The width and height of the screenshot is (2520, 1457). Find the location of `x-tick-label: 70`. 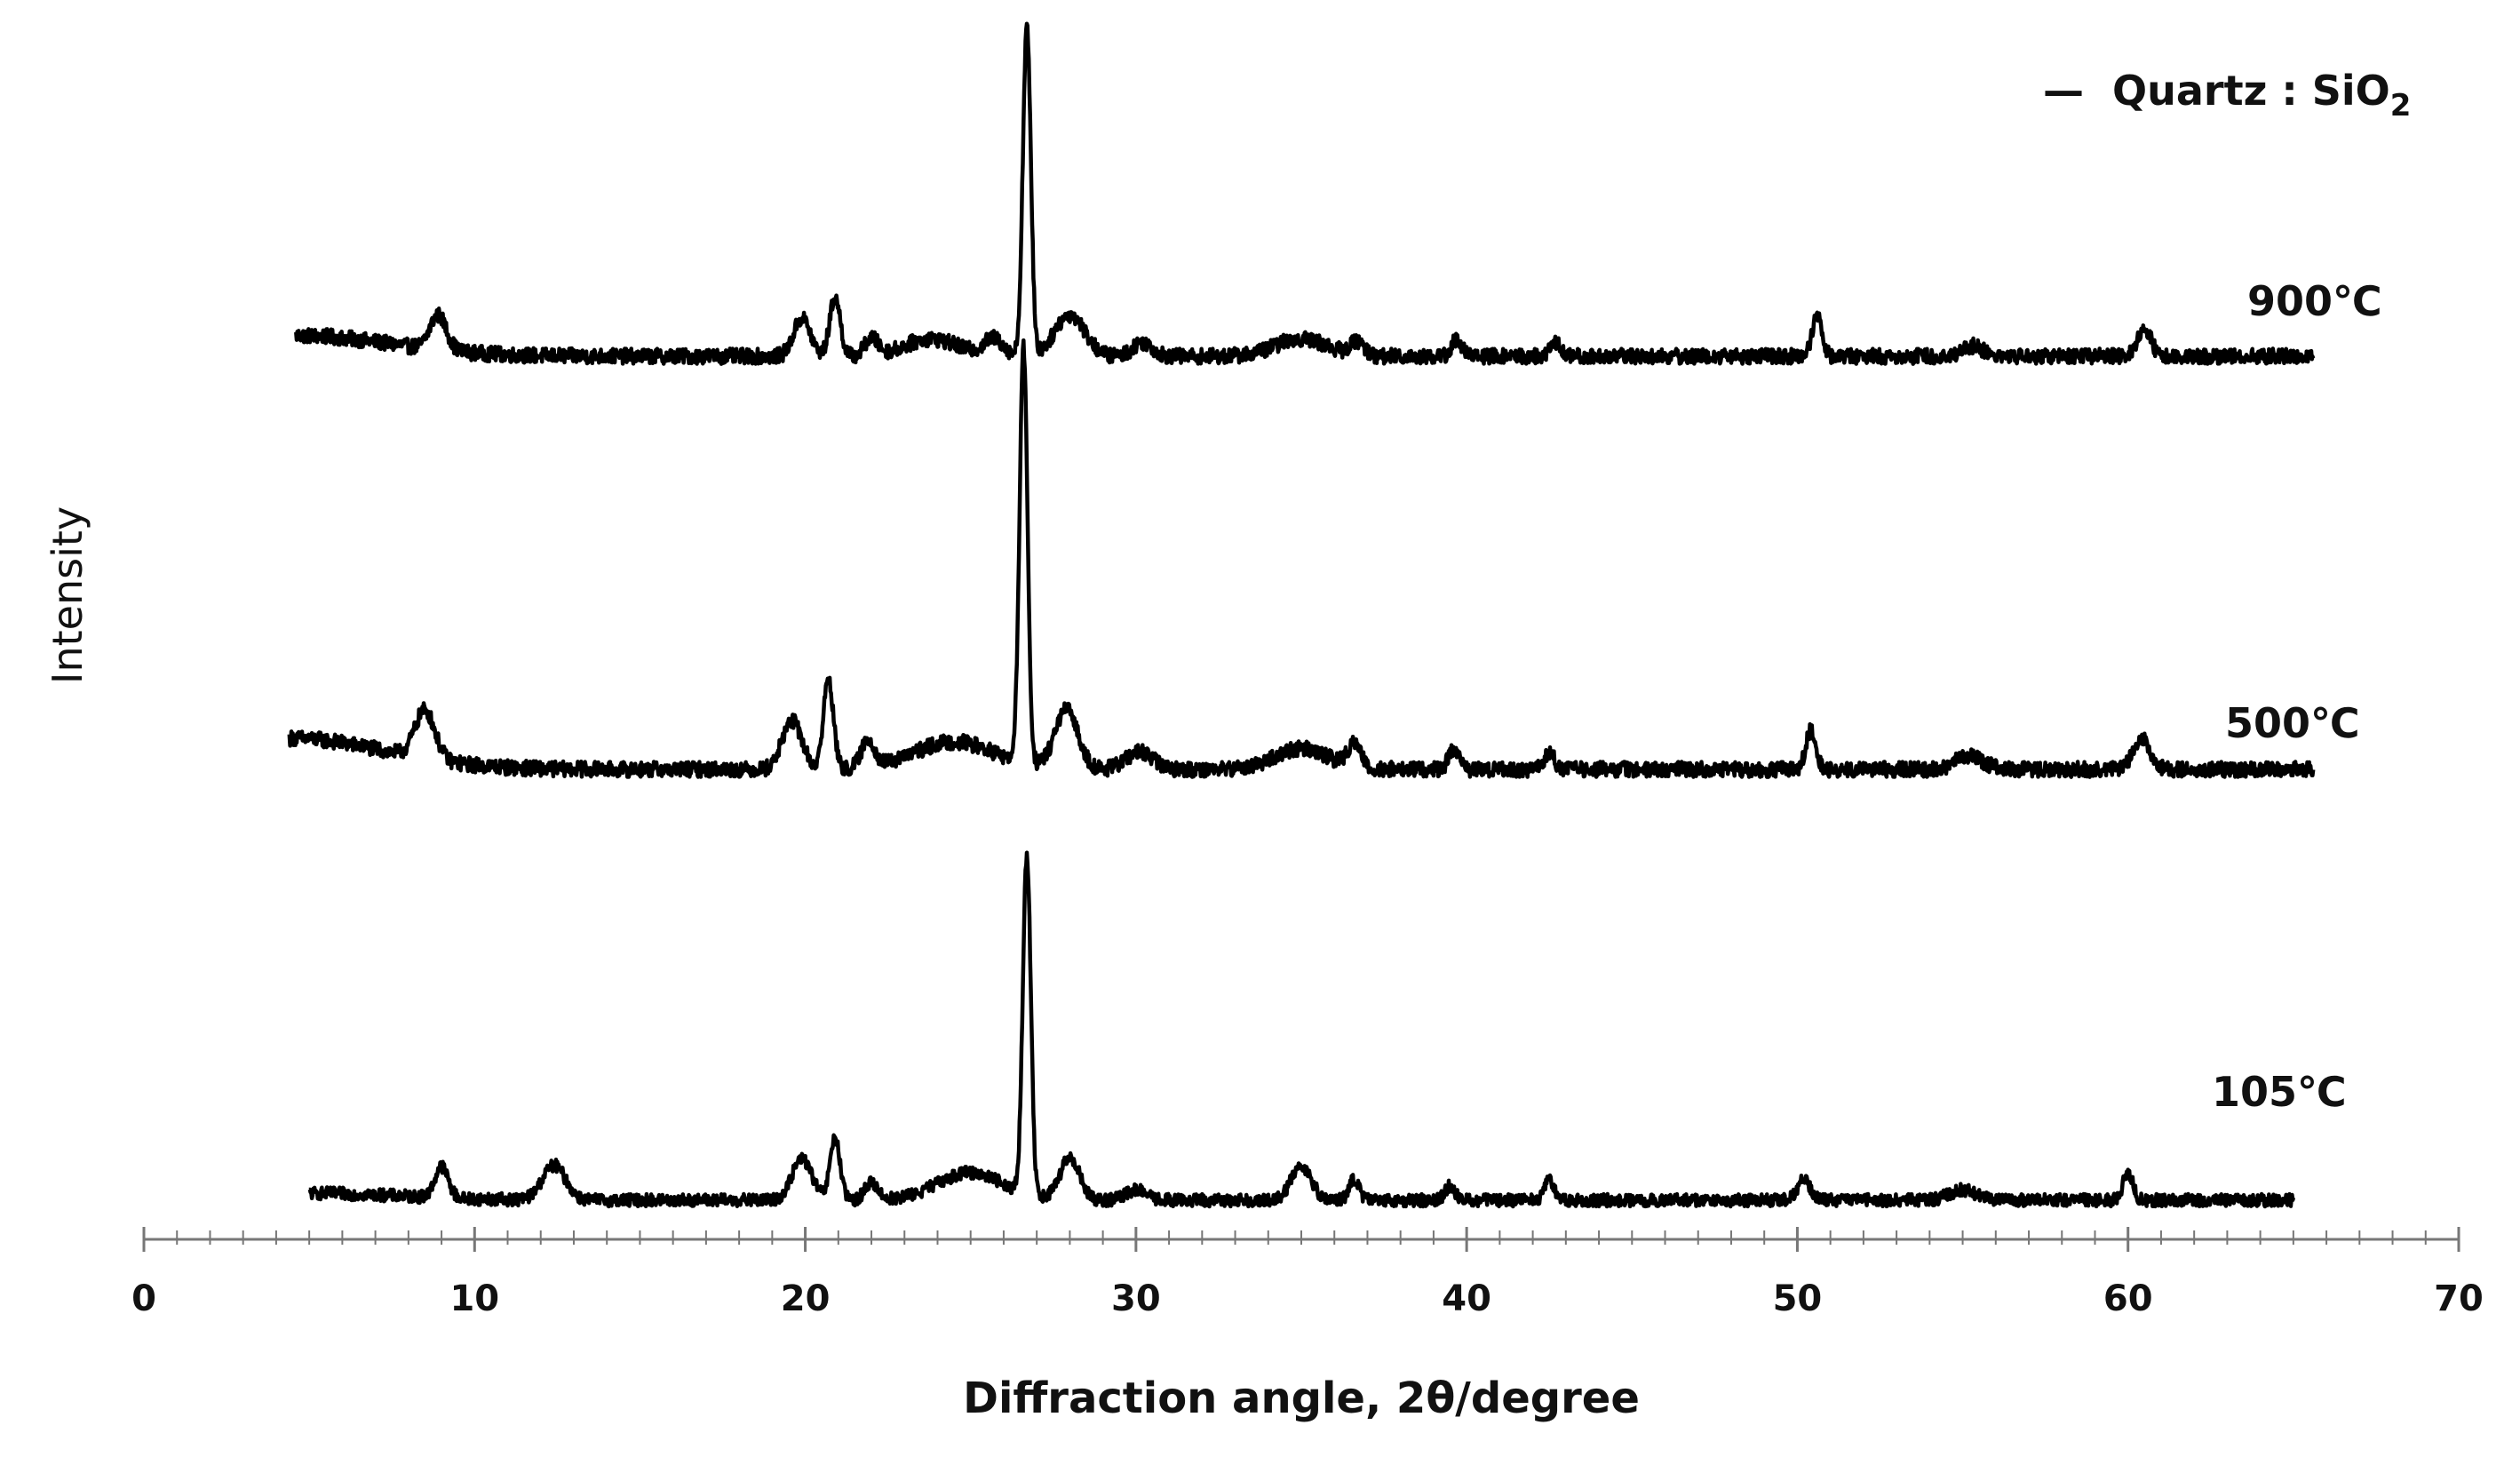

x-tick-label: 70 is located at coordinates (2459, 1299).